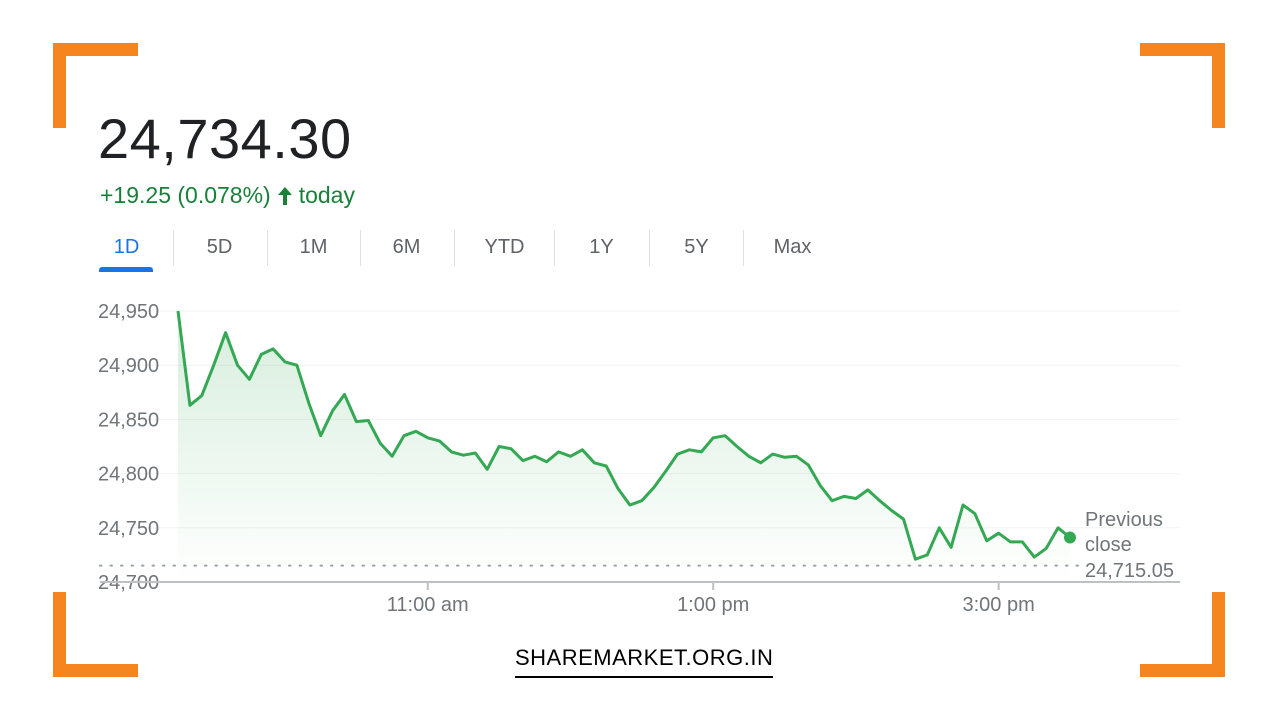  Describe the element at coordinates (126, 269) in the screenshot. I see `active-tab-indicator` at that location.